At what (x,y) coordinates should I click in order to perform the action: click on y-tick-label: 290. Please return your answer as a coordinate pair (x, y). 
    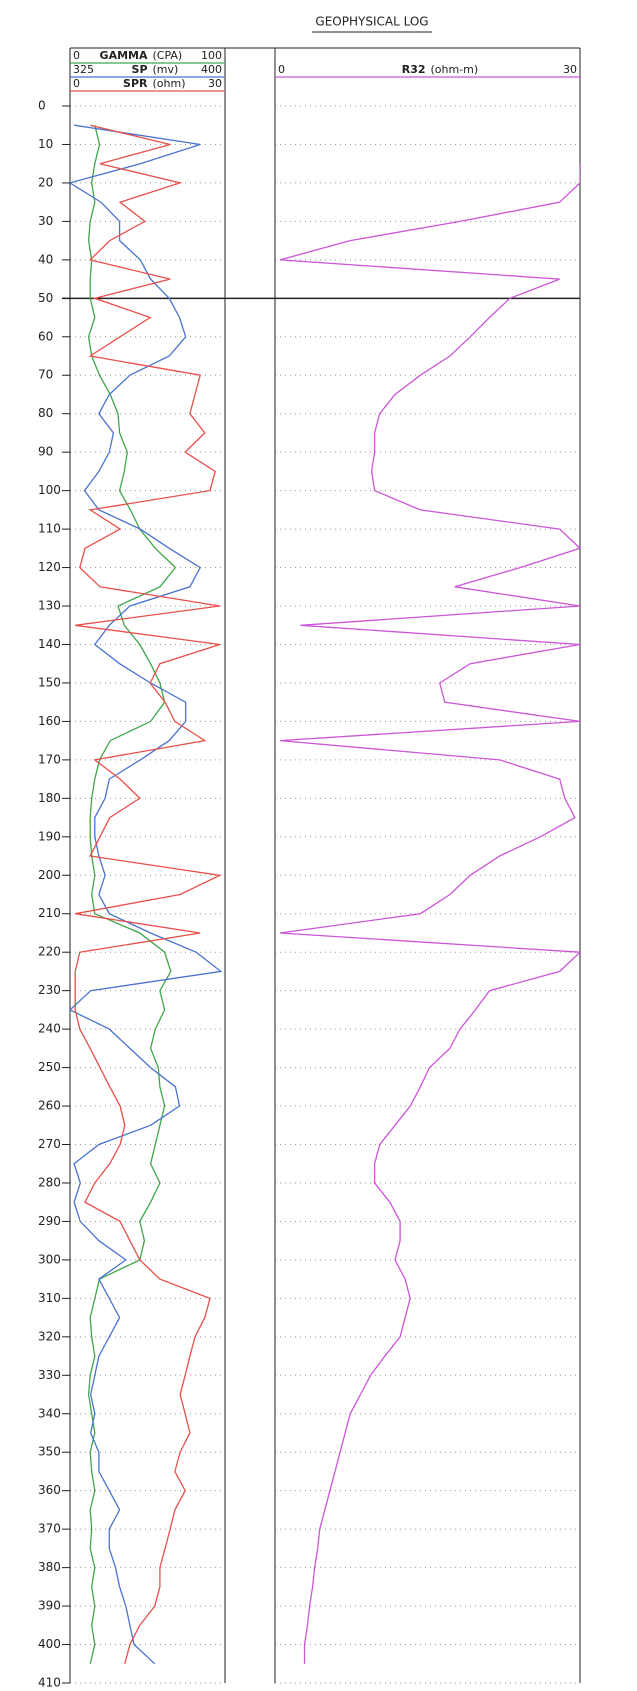
    Looking at the image, I should click on (49, 1221).